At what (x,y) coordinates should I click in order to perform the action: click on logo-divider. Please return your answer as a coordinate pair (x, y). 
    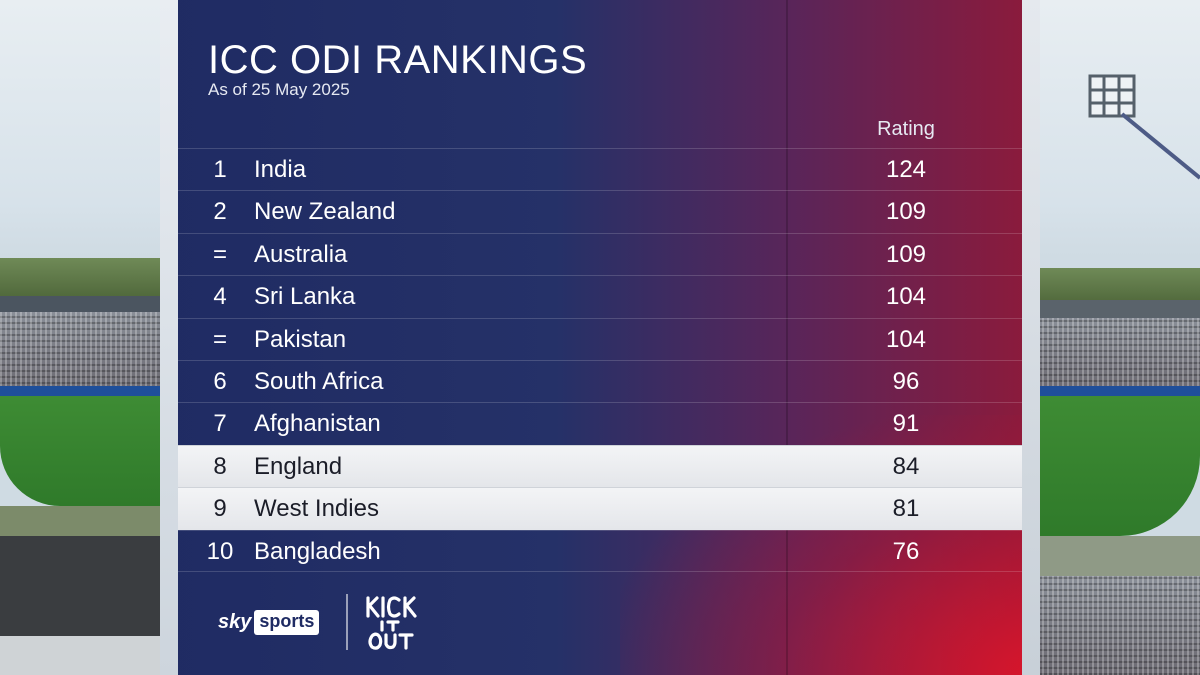
    Looking at the image, I should click on (347, 622).